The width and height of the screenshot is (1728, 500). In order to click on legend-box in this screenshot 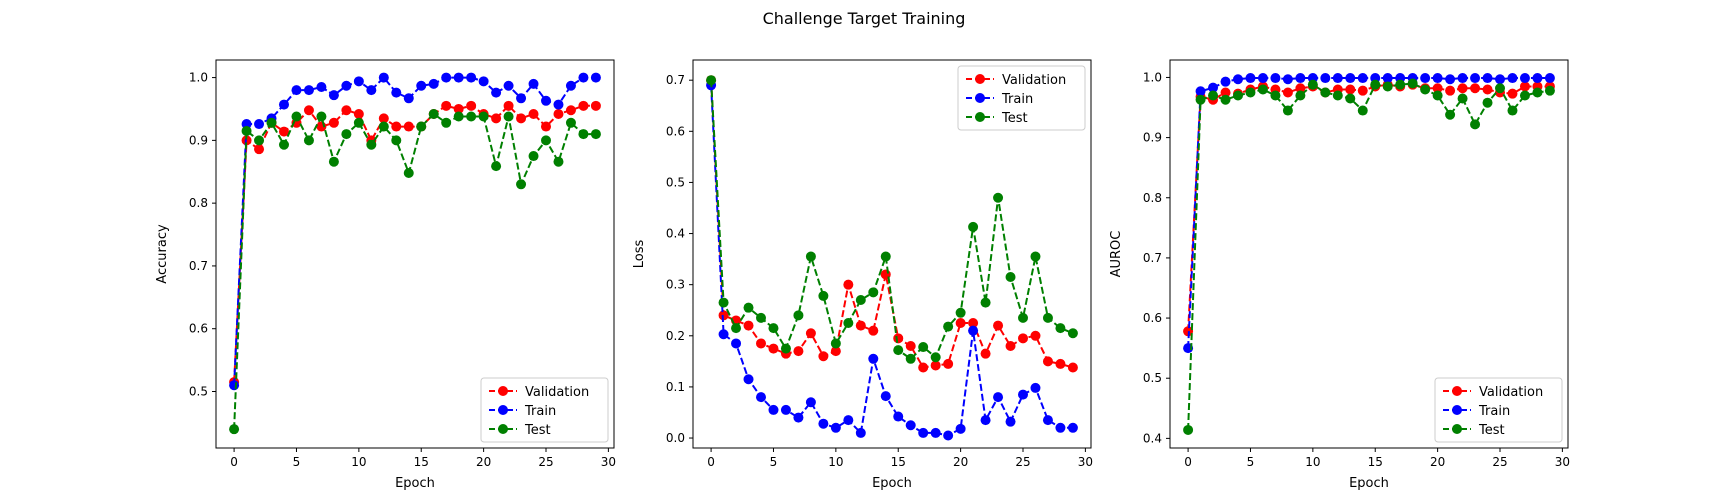, I will do `click(1021, 98)`.